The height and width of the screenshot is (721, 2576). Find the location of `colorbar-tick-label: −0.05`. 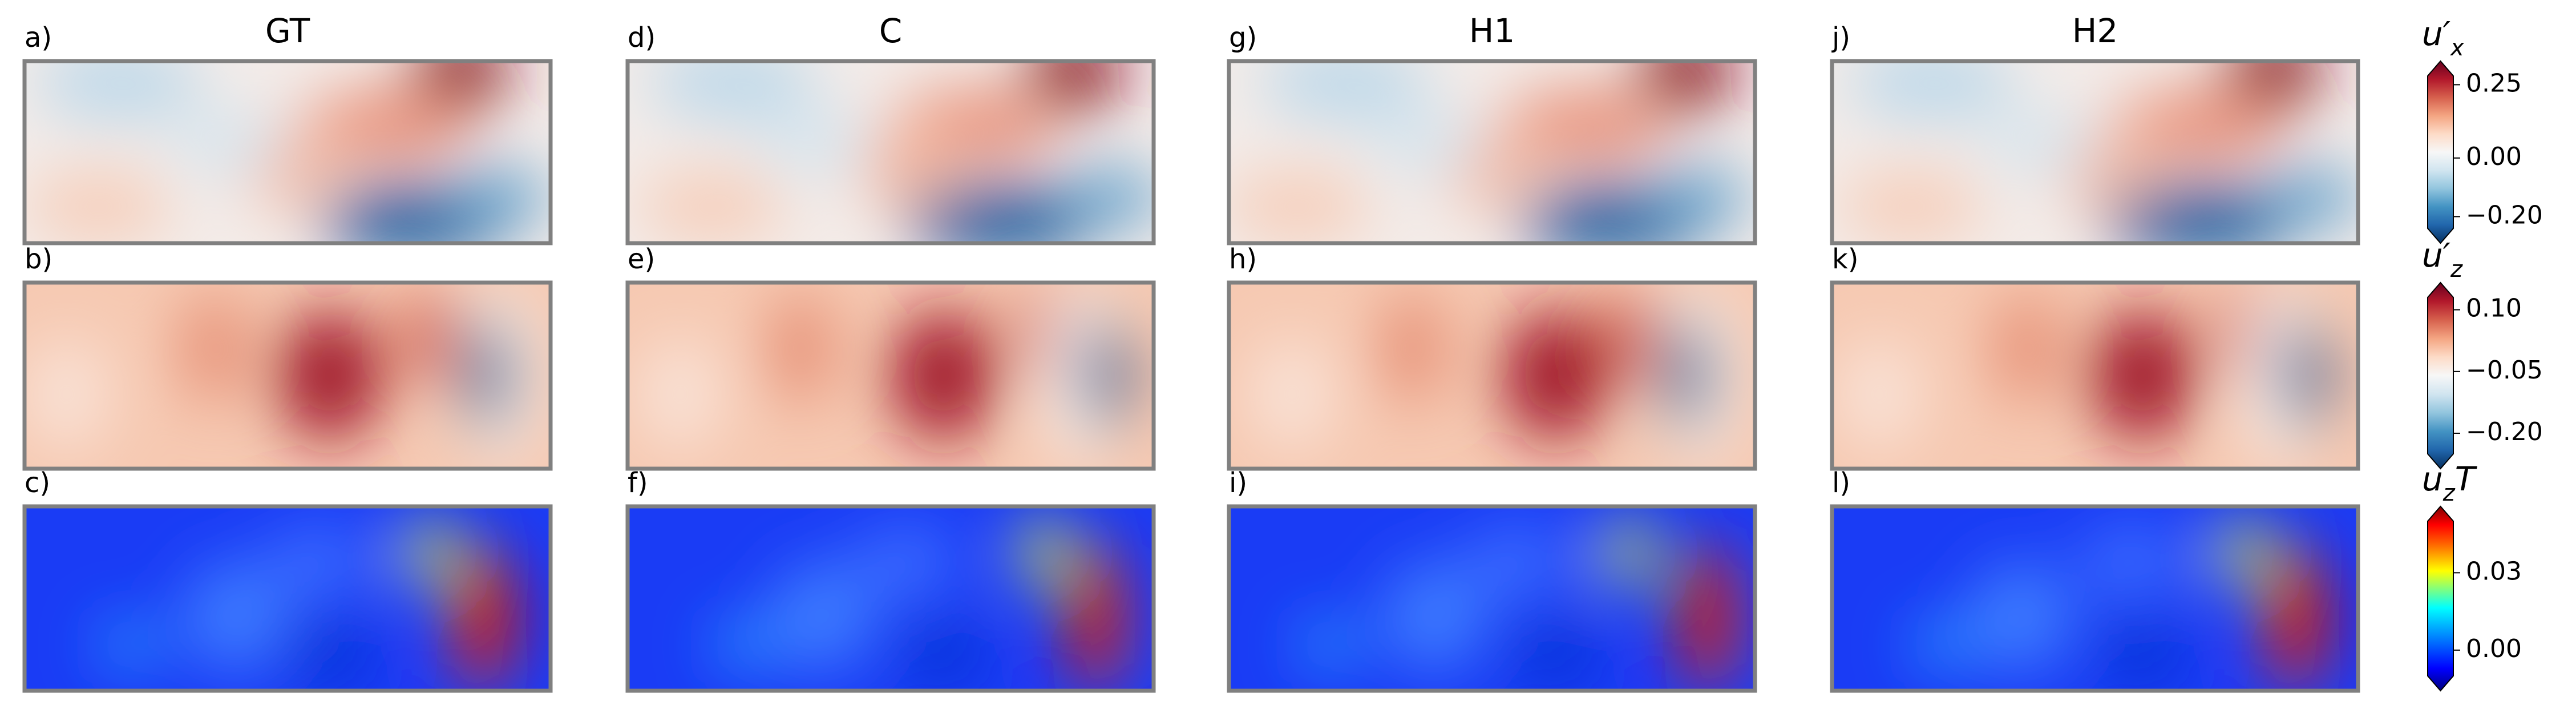

colorbar-tick-label: −0.05 is located at coordinates (2504, 371).